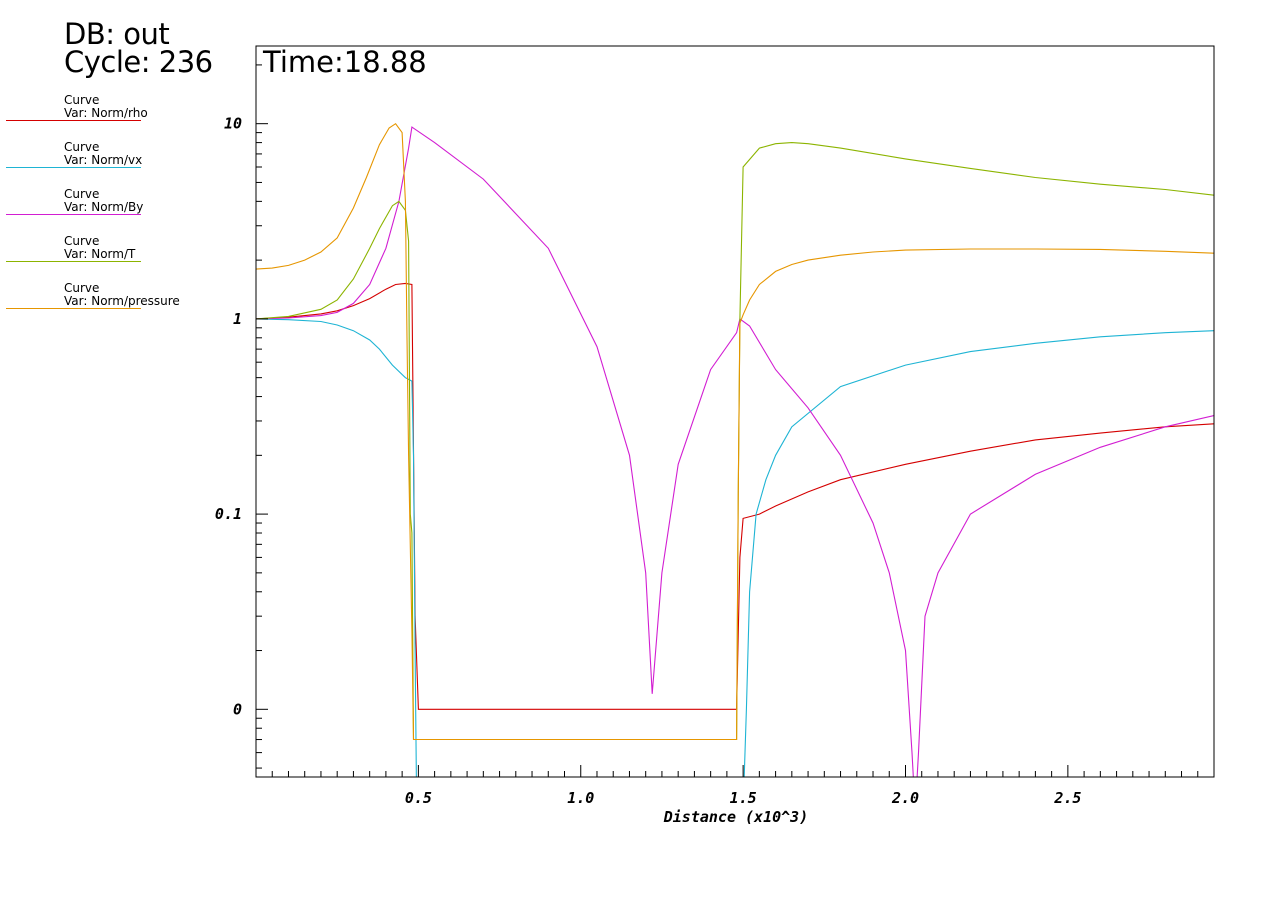 The width and height of the screenshot is (1280, 915). I want to click on time-label: Time:18.88, so click(344, 62).